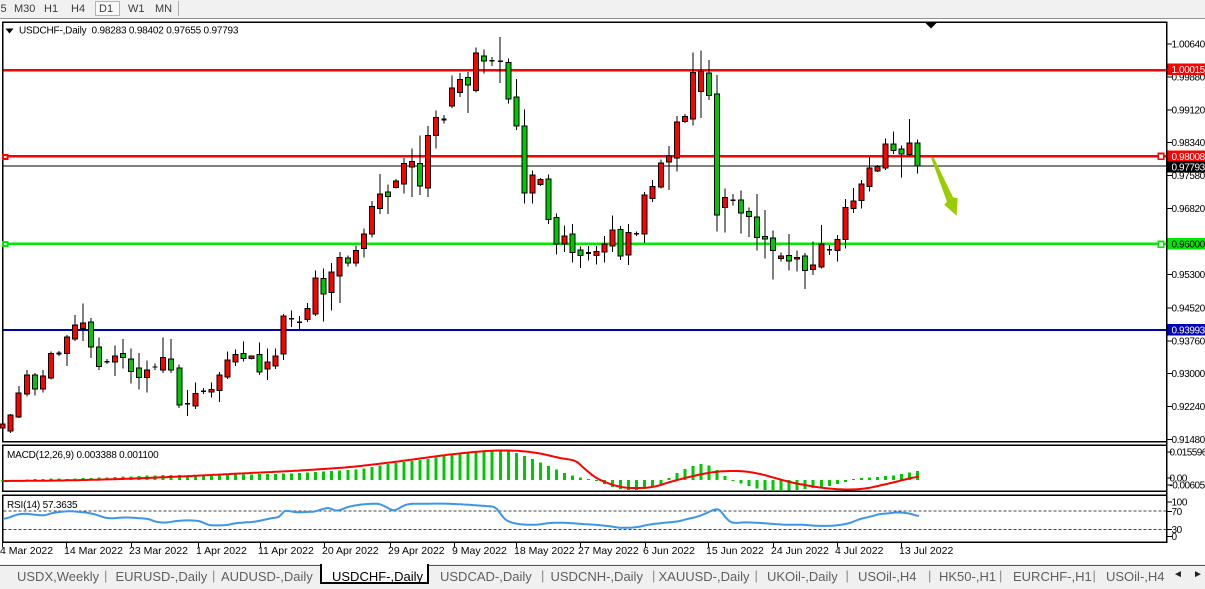  What do you see at coordinates (1188, 330) in the screenshot?
I see `svg-text: 0.93993` at bounding box center [1188, 330].